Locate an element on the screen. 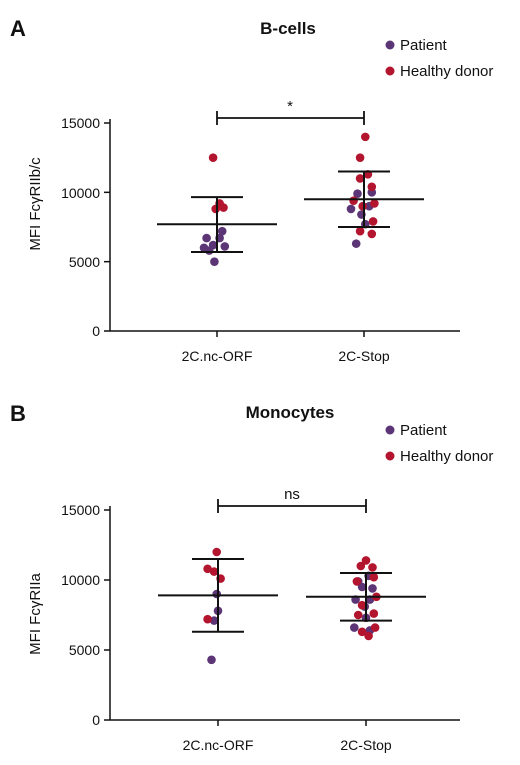  chart-title: Monocytes is located at coordinates (290, 412).